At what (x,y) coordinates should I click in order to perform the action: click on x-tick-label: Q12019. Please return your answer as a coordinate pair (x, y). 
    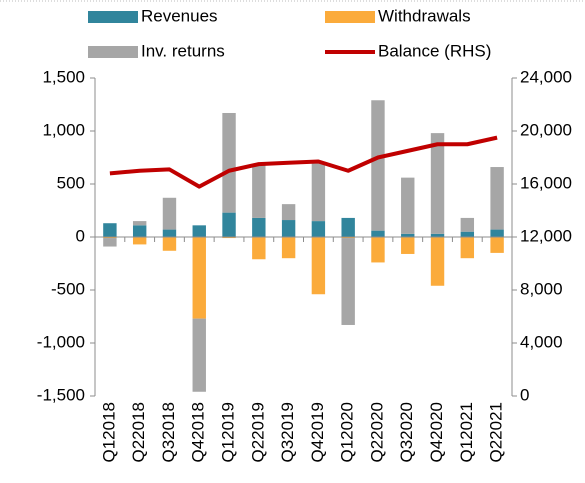
    Looking at the image, I should click on (228, 432).